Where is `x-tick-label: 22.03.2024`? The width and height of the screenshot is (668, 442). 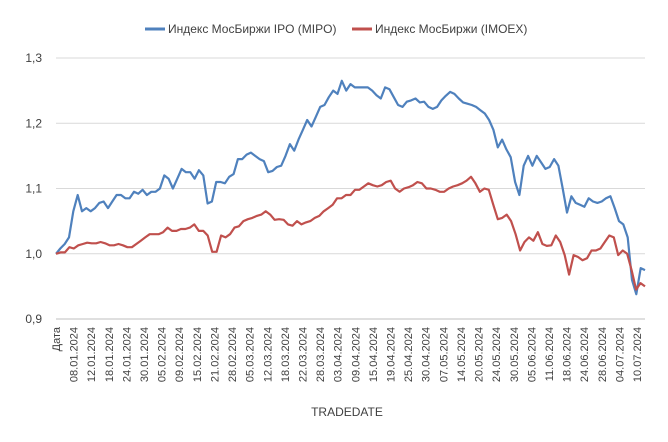
x-tick-label: 22.03.2024 is located at coordinates (303, 354).